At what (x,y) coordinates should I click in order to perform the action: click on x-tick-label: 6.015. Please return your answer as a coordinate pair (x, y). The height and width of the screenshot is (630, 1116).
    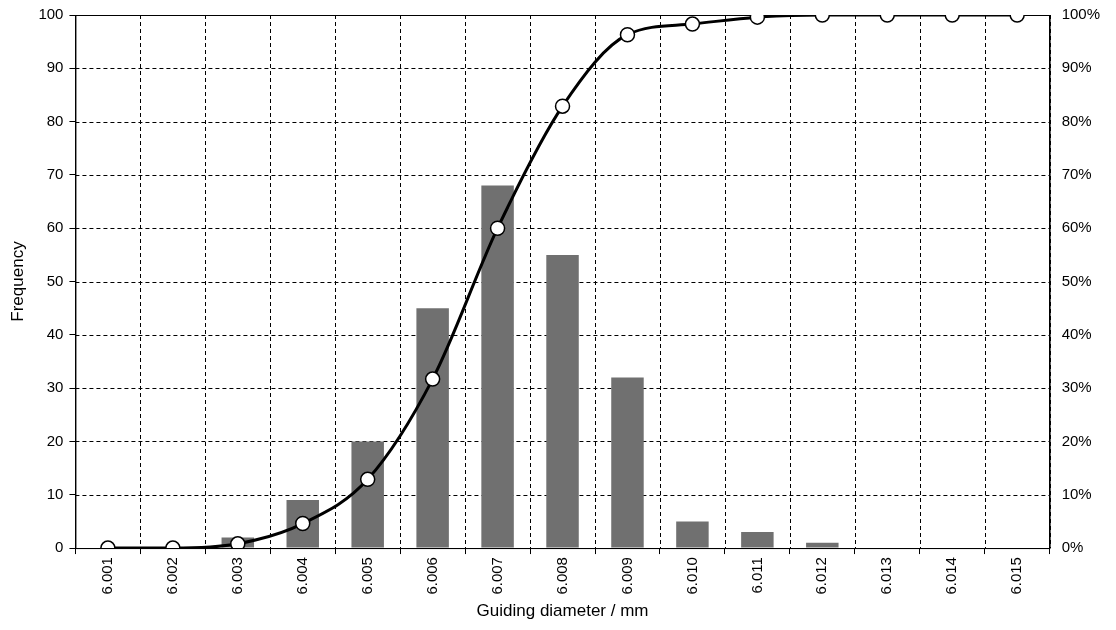
    Looking at the image, I should click on (1016, 576).